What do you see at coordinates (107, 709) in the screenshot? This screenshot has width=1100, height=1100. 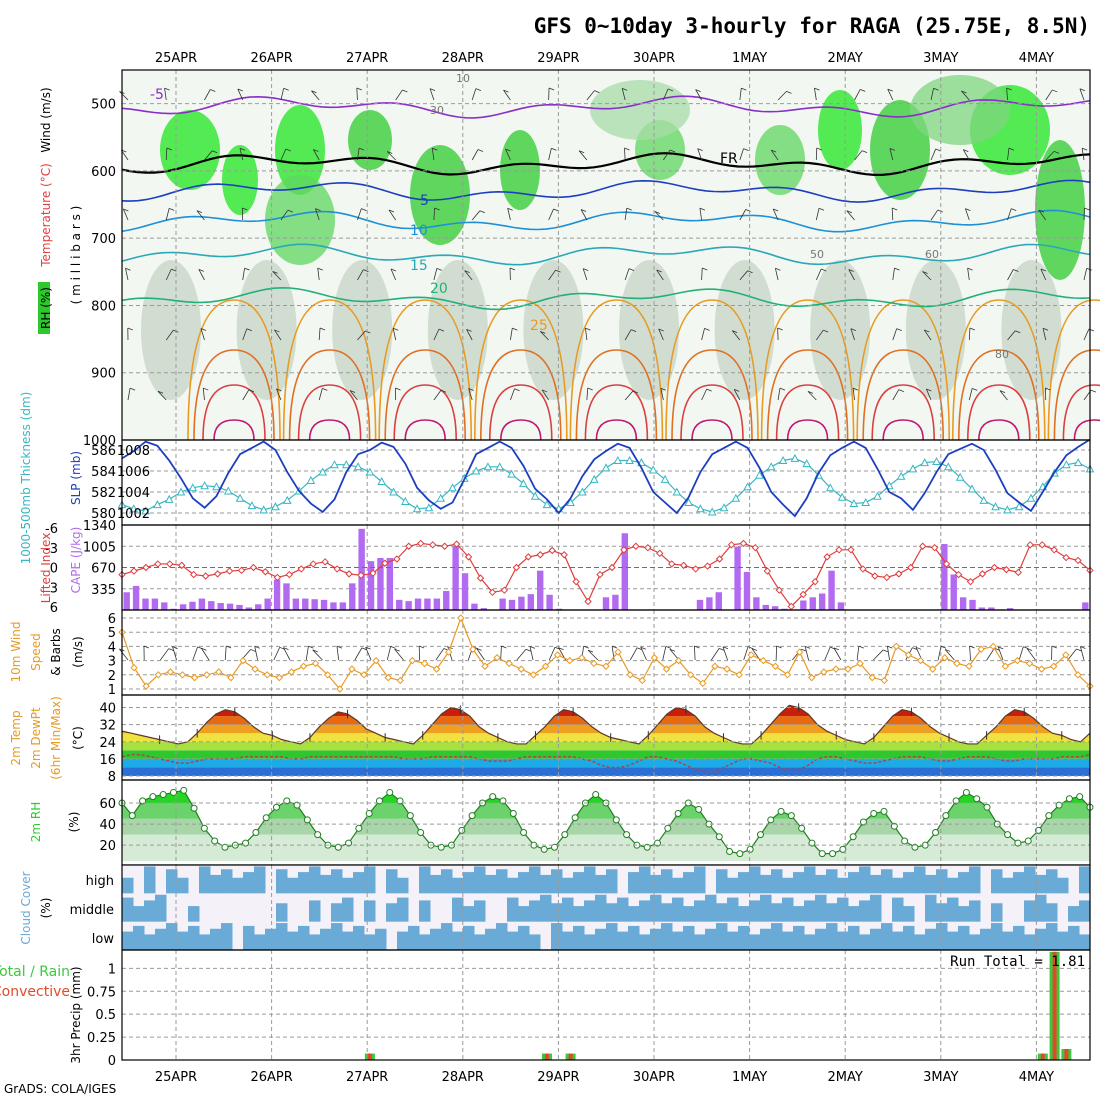 I see `temp-tick: 40` at bounding box center [107, 709].